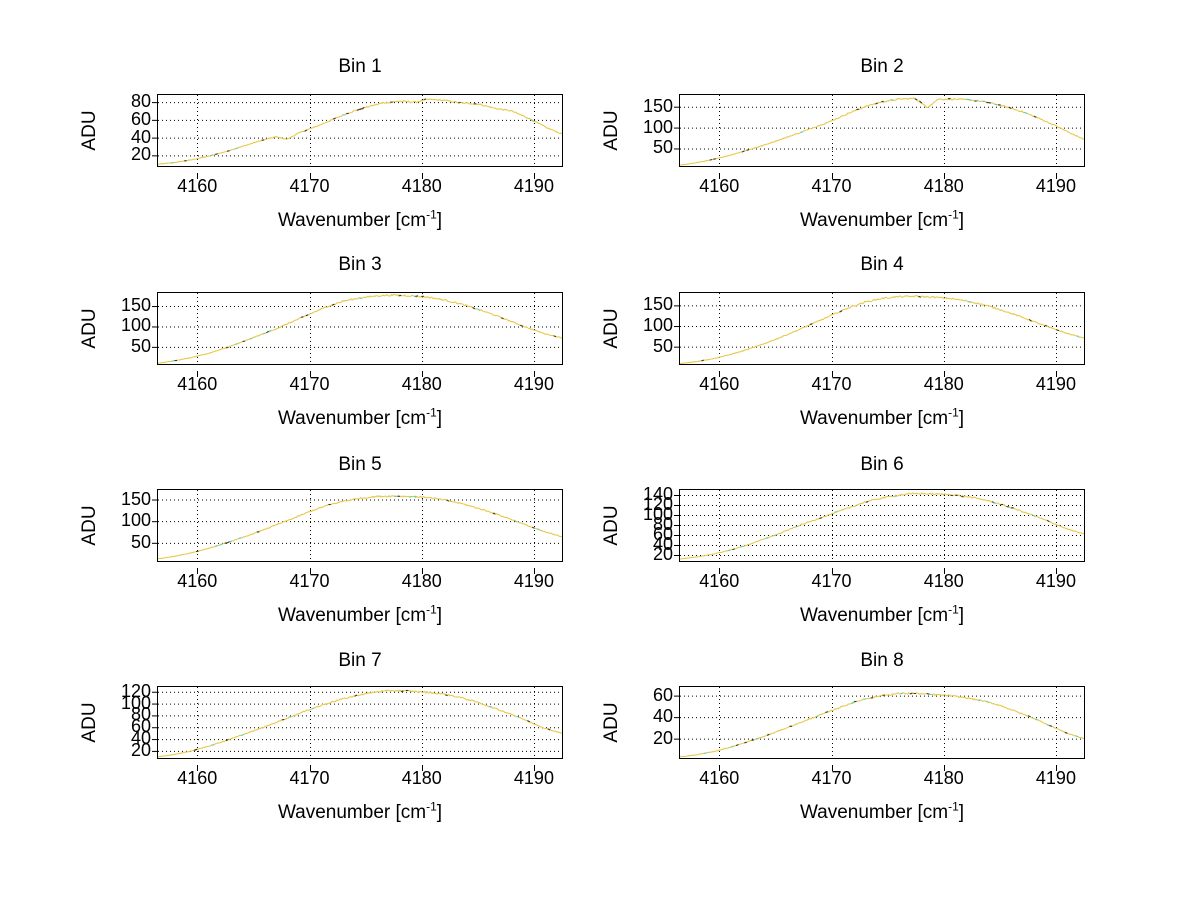 The width and height of the screenshot is (1200, 901). Describe the element at coordinates (89, 525) in the screenshot. I see `y-axis-label-5: ADU` at that location.